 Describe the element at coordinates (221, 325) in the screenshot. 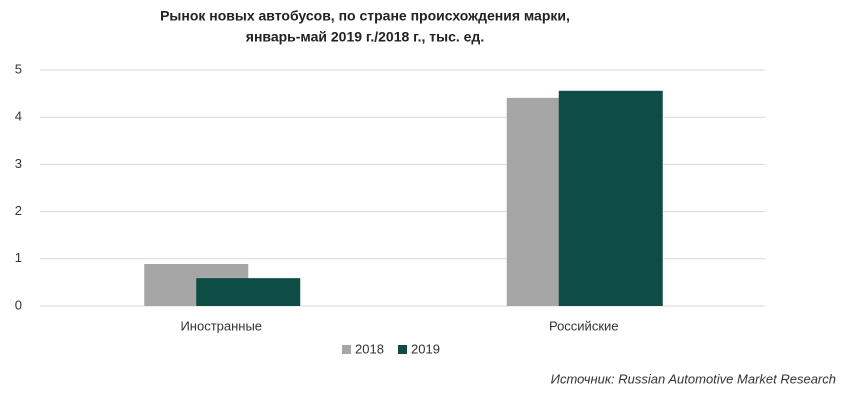

I see `x-tick-label: Иностранные` at that location.